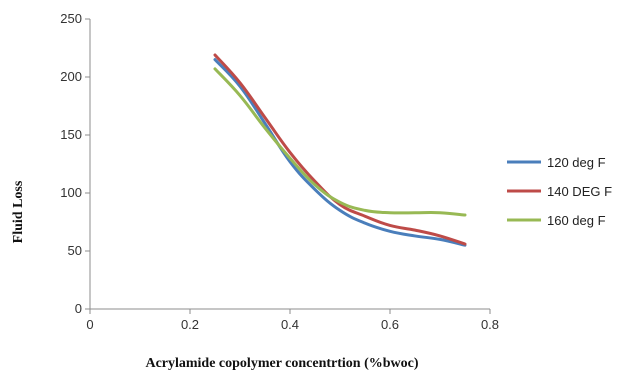 This screenshot has height=376, width=627. I want to click on x-tick-label: 0.8, so click(490, 324).